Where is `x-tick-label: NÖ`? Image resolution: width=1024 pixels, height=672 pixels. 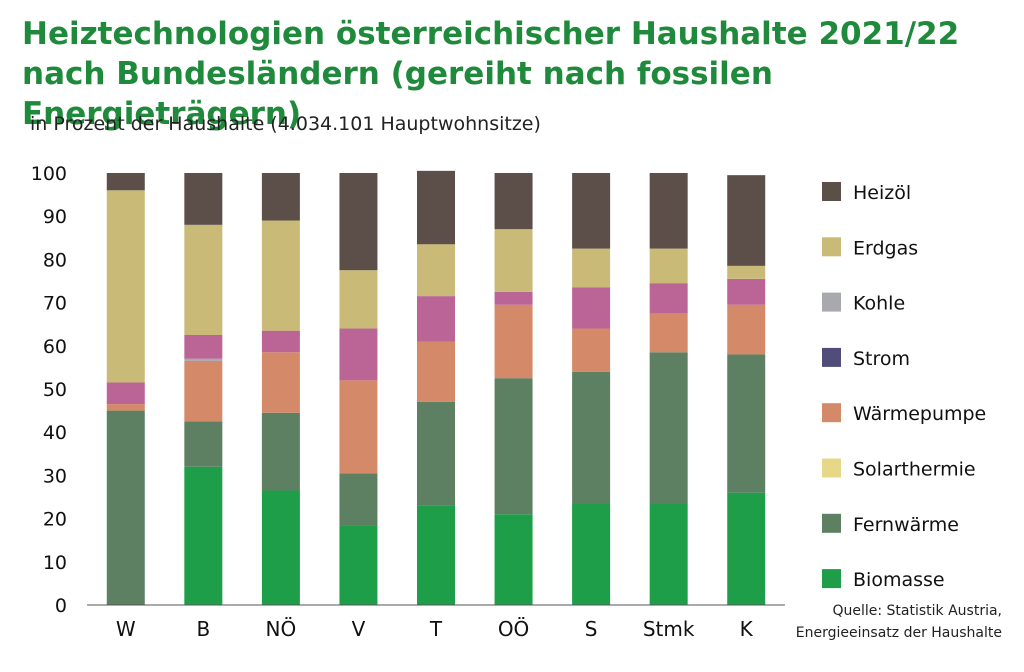
x-tick-label: NÖ is located at coordinates (281, 629).